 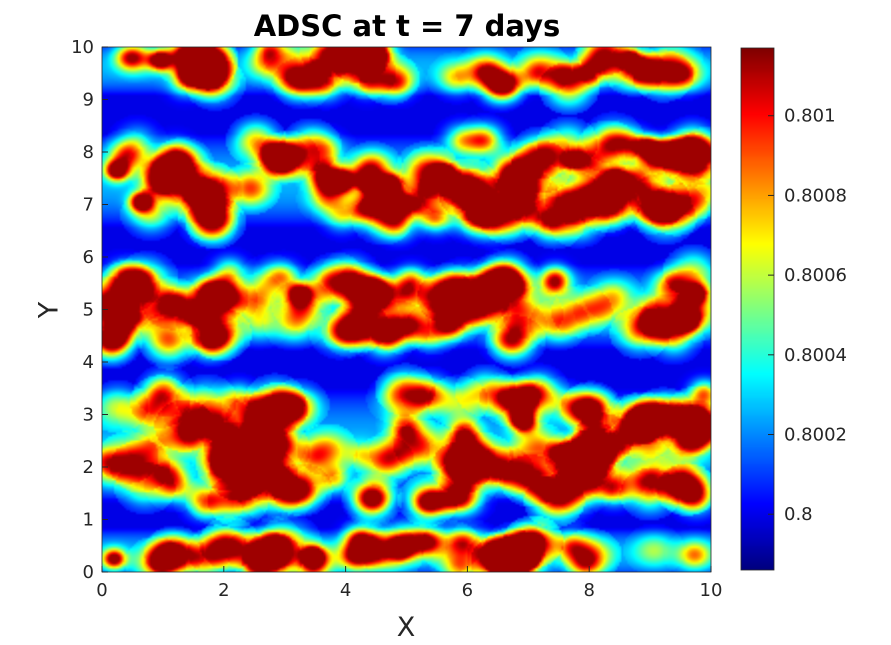 I want to click on colorbar-frame, so click(x=757, y=309).